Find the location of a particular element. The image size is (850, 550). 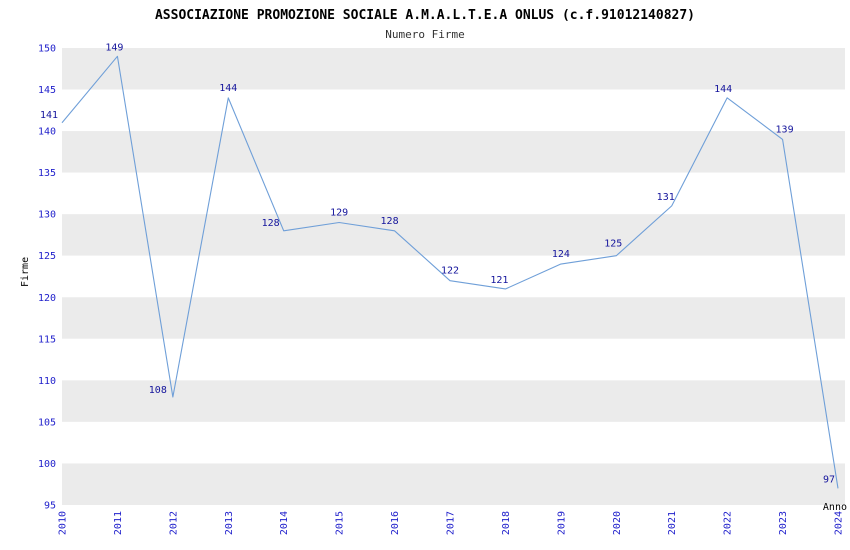

data-point-label: 131 is located at coordinates (666, 197).